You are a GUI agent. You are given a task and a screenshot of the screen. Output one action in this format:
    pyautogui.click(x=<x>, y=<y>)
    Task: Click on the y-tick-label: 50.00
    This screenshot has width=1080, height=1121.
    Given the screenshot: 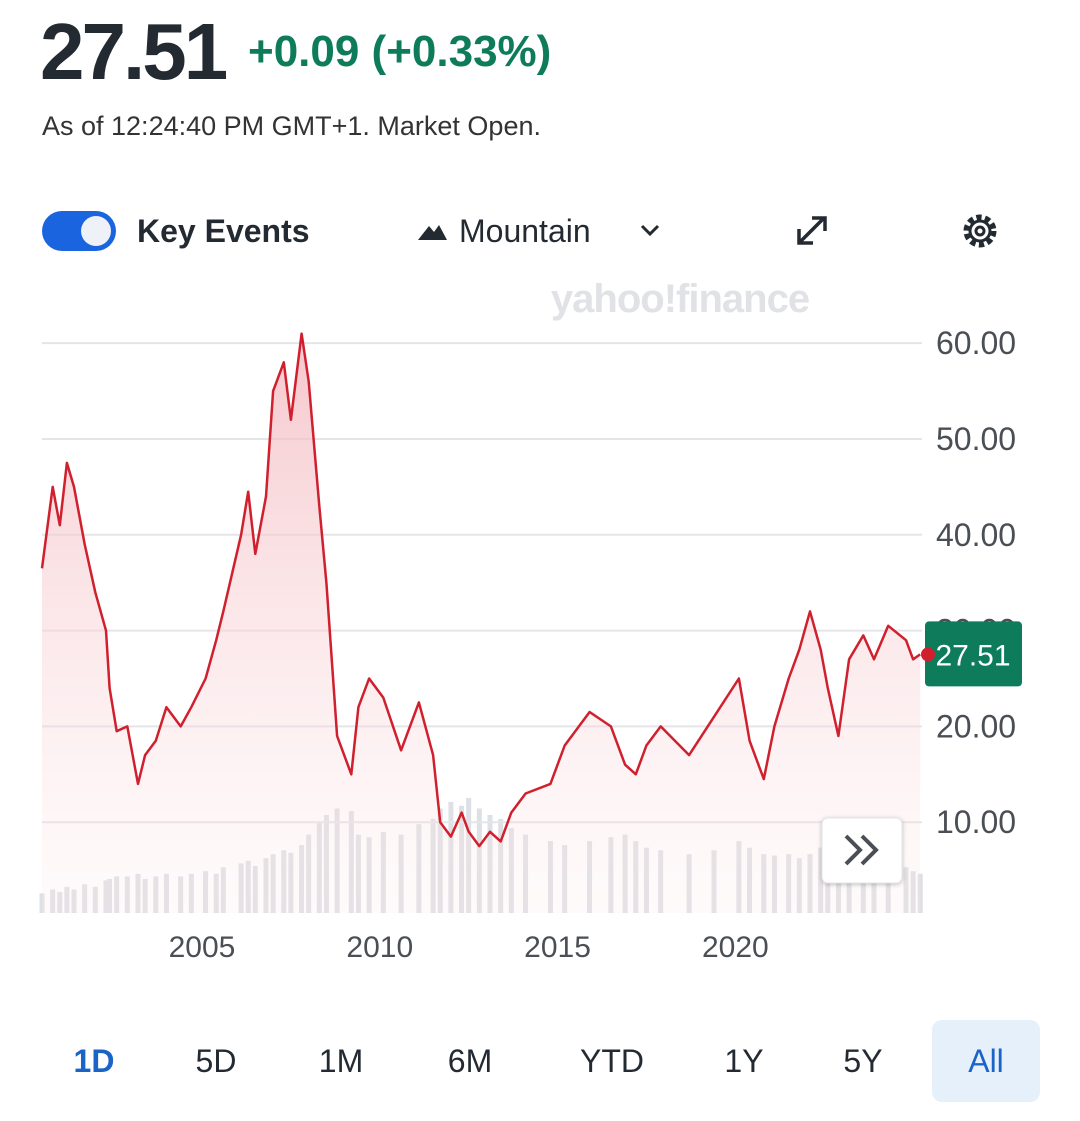 What is the action you would take?
    pyautogui.click(x=976, y=439)
    